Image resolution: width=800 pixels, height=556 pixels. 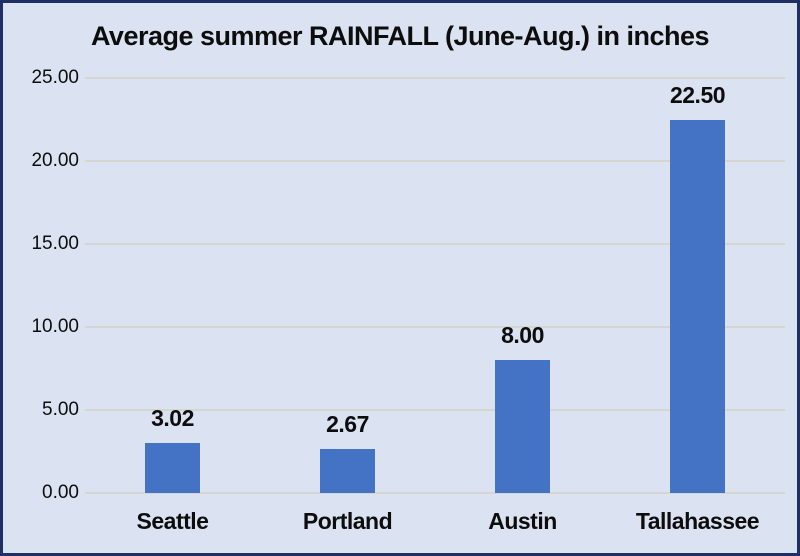 What do you see at coordinates (347, 521) in the screenshot?
I see `x-axis-category-label: Portland` at bounding box center [347, 521].